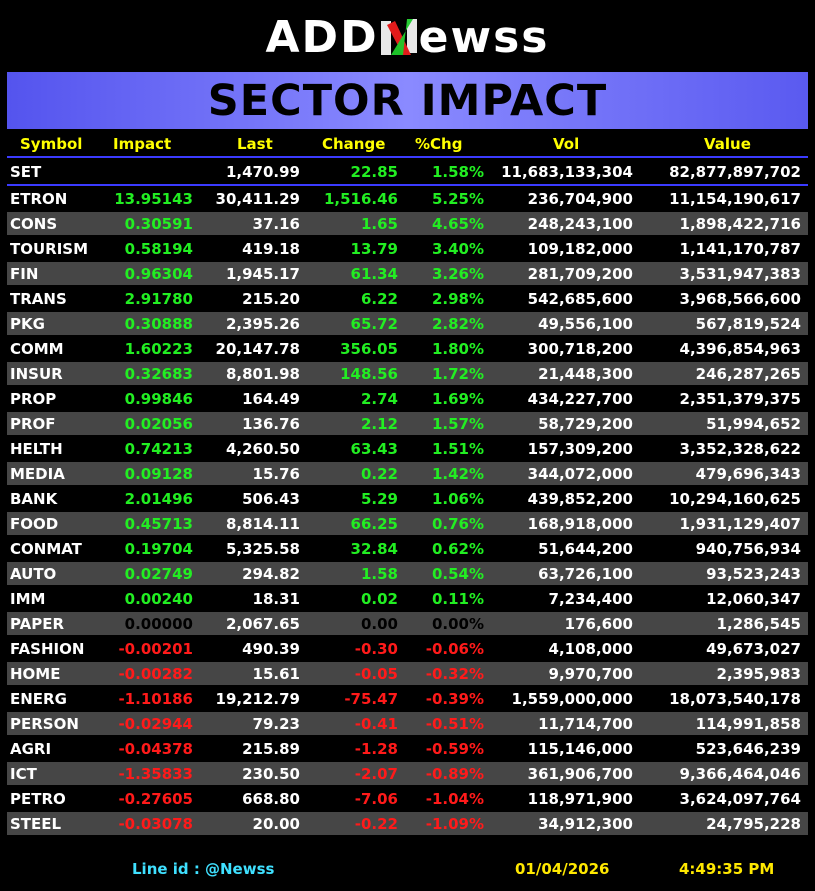 This screenshot has height=891, width=815. What do you see at coordinates (457, 249) in the screenshot?
I see `cell-pct: 3.40%` at bounding box center [457, 249].